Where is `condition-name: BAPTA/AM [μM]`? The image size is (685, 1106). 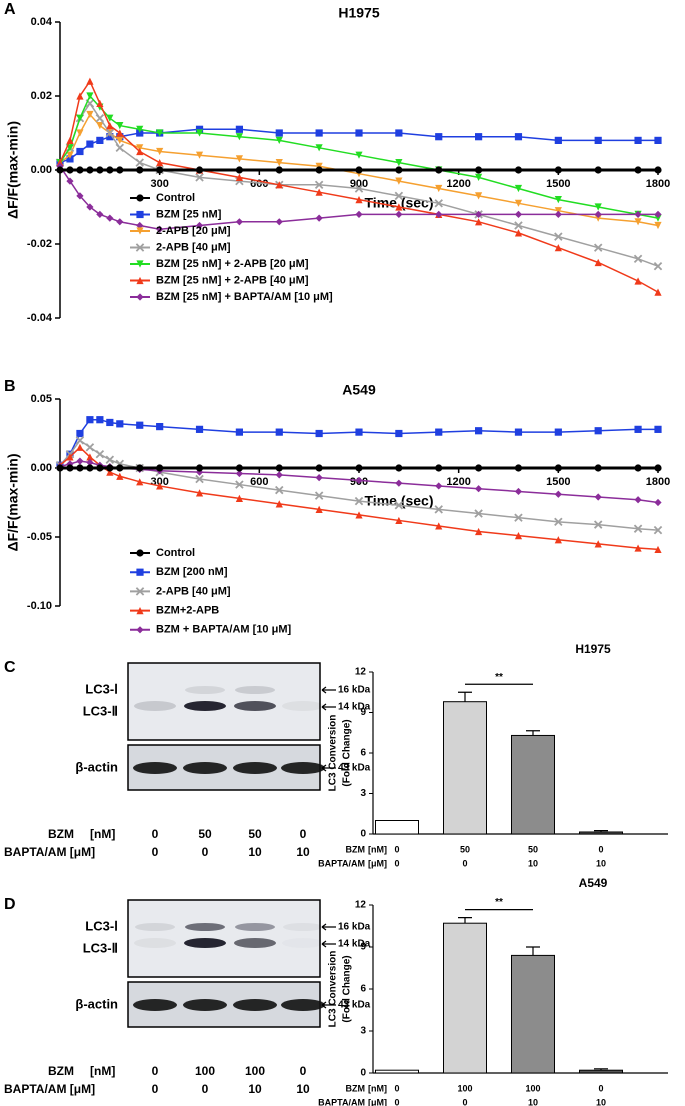 condition-name: BAPTA/AM [μM] is located at coordinates (49, 1089).